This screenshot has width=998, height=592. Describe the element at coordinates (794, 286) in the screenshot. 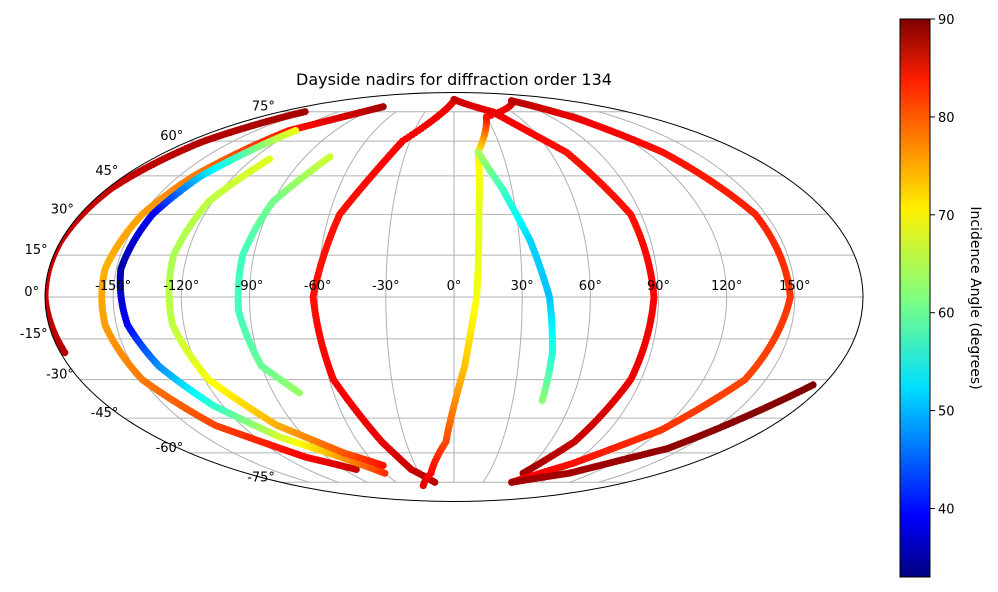

I see `lon-tick-label: 150°` at that location.